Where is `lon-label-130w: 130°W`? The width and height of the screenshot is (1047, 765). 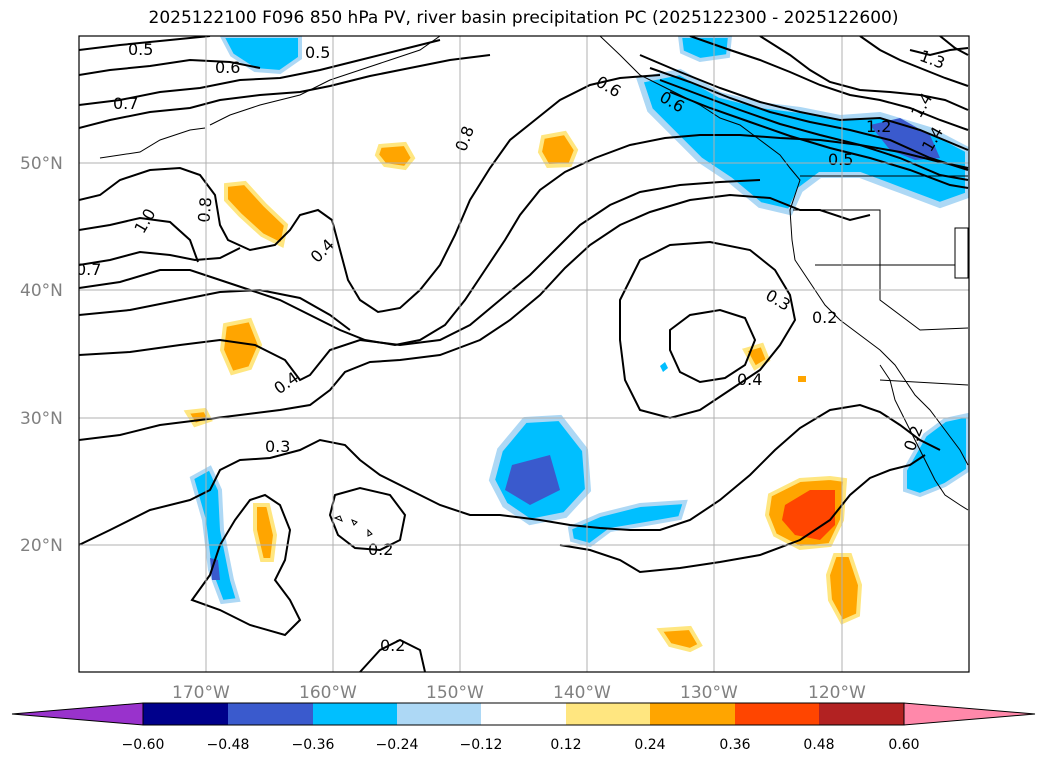
lon-label-130w: 130°W is located at coordinates (709, 693).